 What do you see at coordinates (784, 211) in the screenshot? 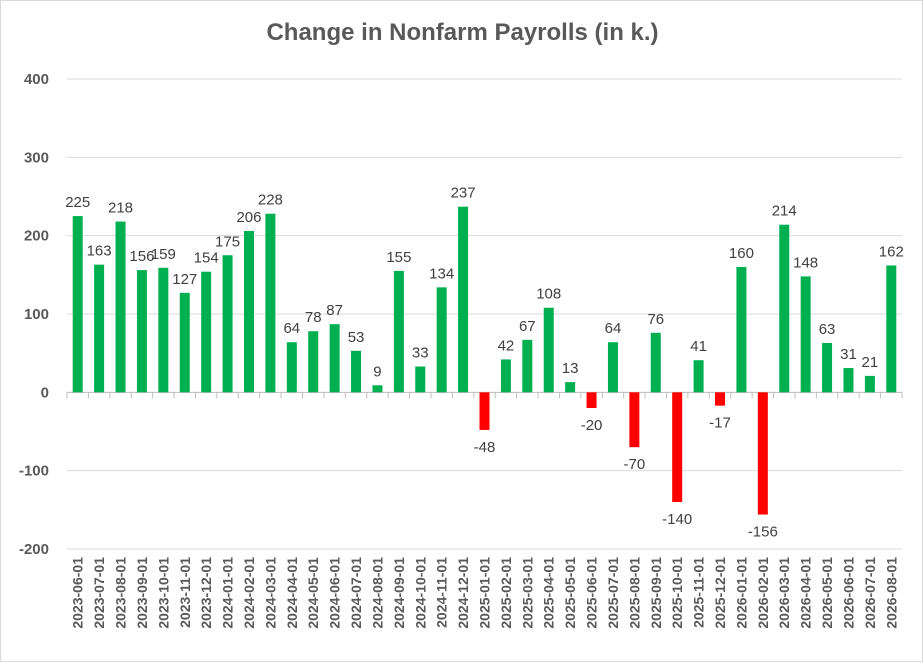
I see `data-label: 214` at bounding box center [784, 211].